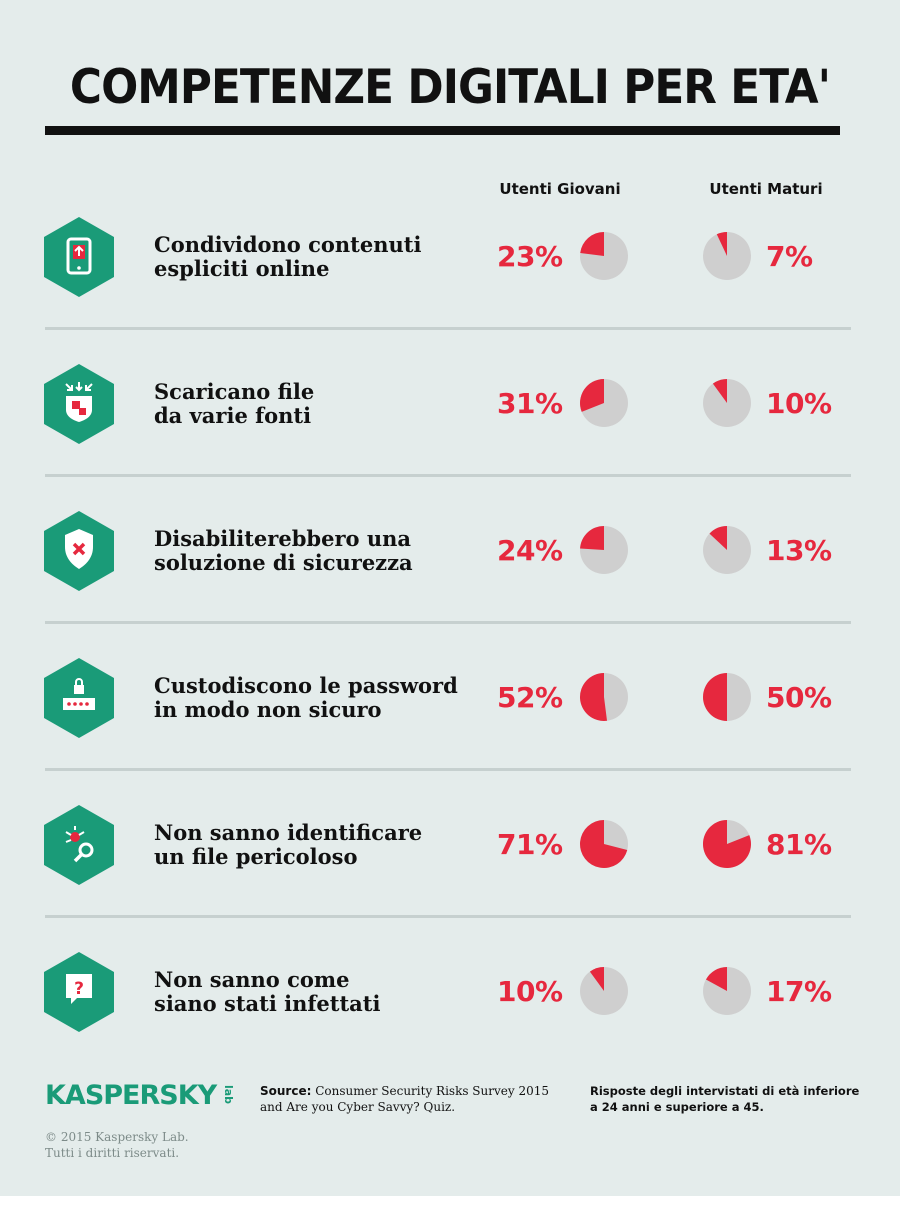 The image size is (900, 1205). Describe the element at coordinates (799, 697) in the screenshot. I see `mature-percent-label: 50%` at that location.